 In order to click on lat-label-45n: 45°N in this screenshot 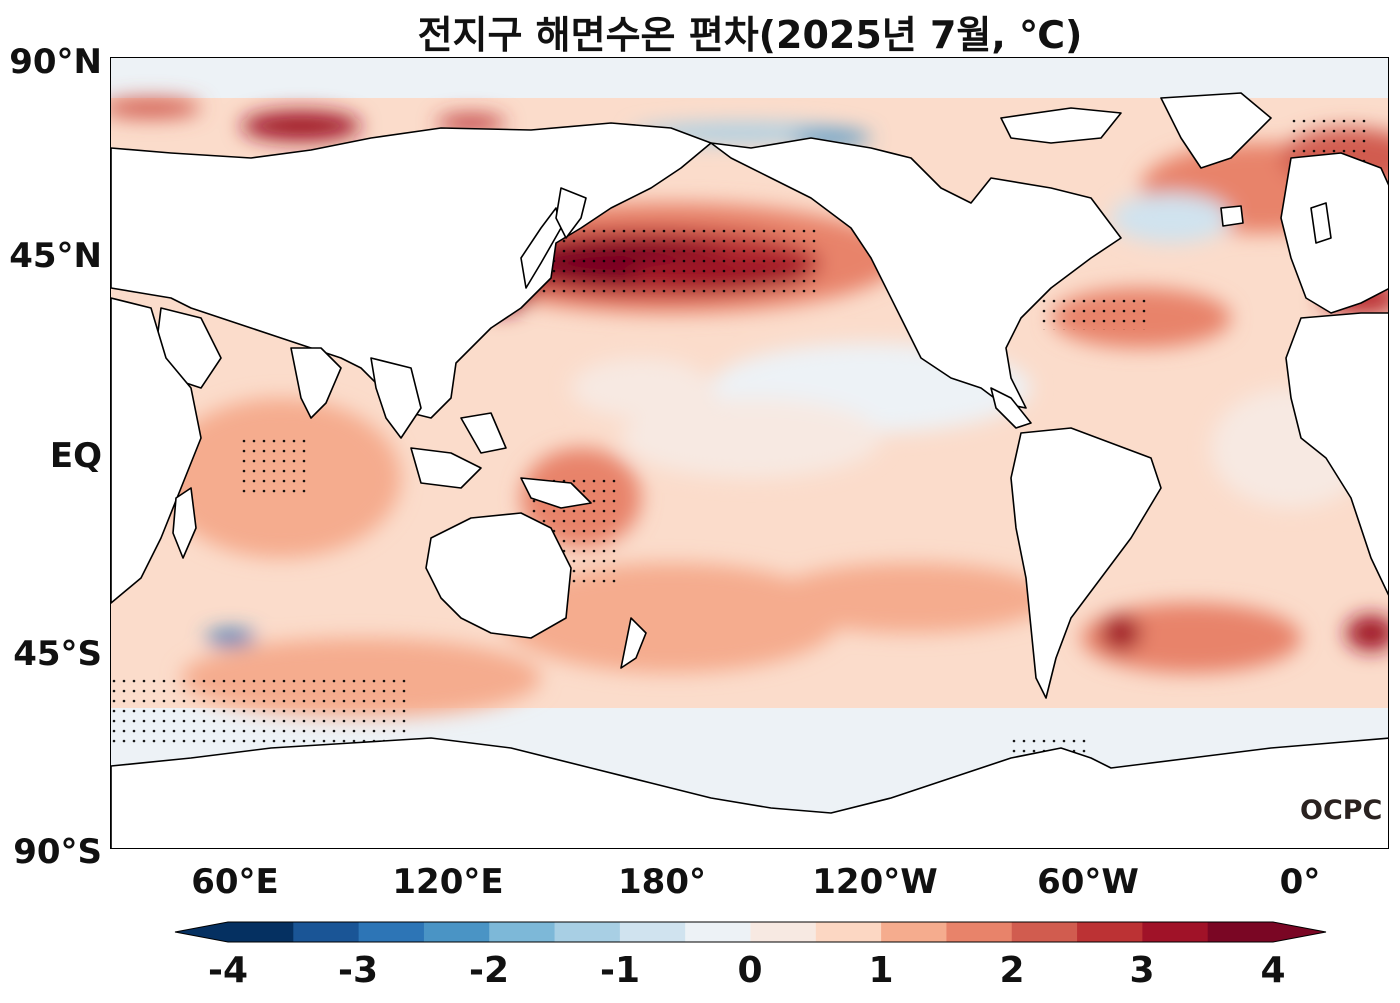, I will do `click(55, 256)`.